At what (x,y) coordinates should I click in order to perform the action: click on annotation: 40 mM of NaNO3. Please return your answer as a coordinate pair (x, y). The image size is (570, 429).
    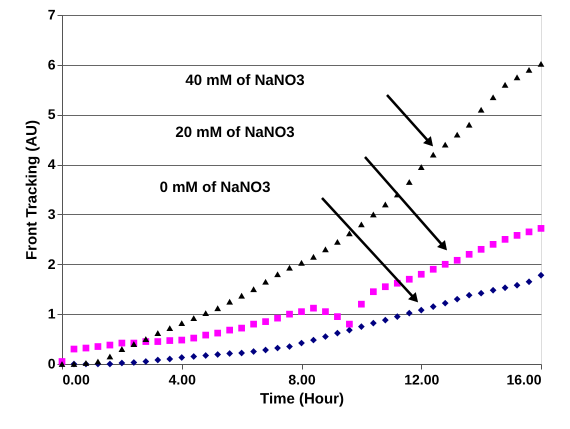
    Looking at the image, I should click on (245, 80).